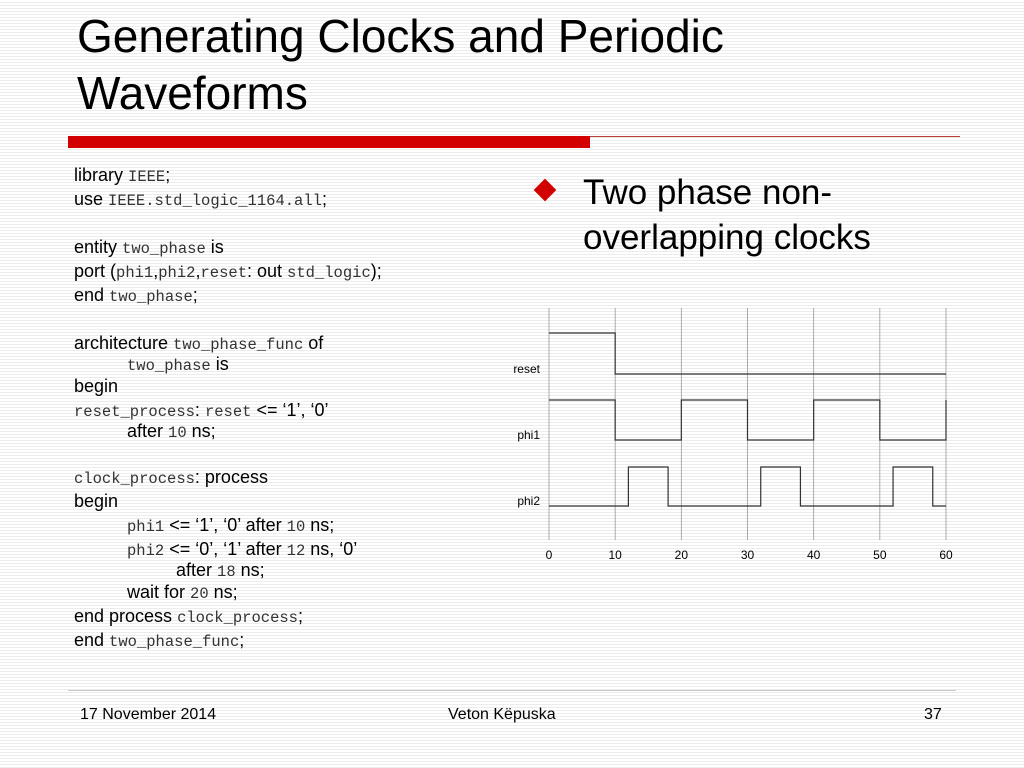 The height and width of the screenshot is (768, 1024). What do you see at coordinates (946, 555) in the screenshot?
I see `x-tick-label-60: 60` at bounding box center [946, 555].